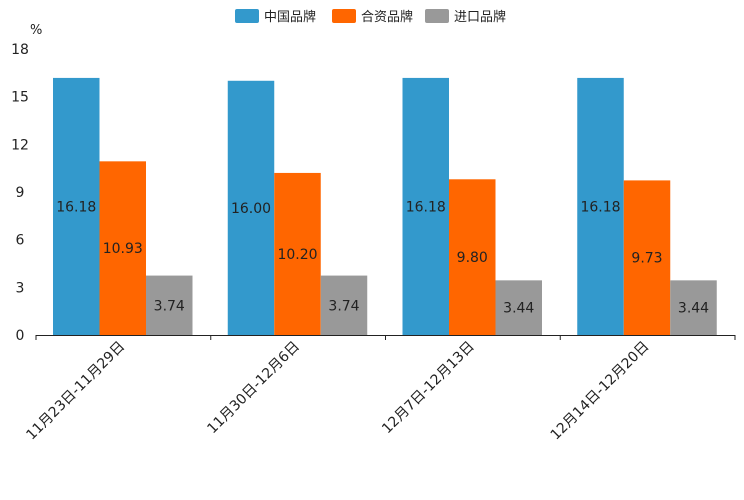 The height and width of the screenshot is (500, 744). I want to click on y-tick-label: 9, so click(20, 193).